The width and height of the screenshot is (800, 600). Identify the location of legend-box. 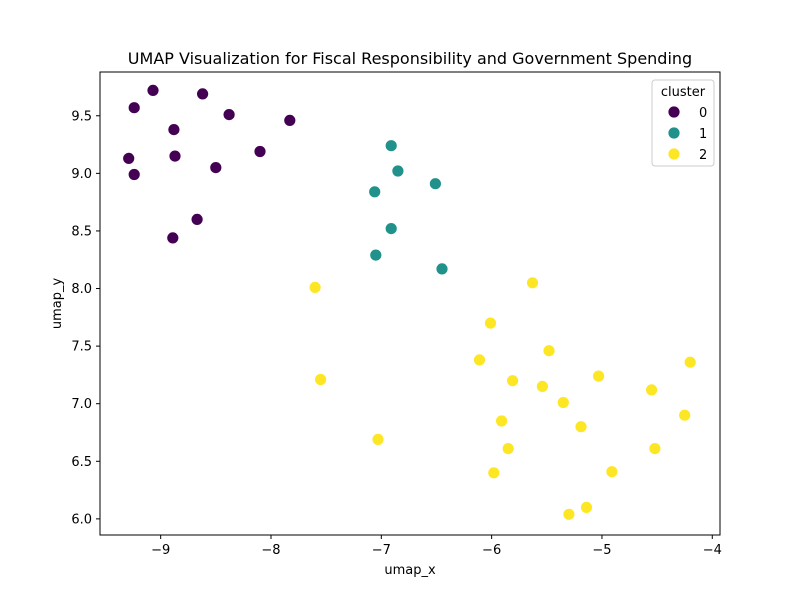
(683, 123).